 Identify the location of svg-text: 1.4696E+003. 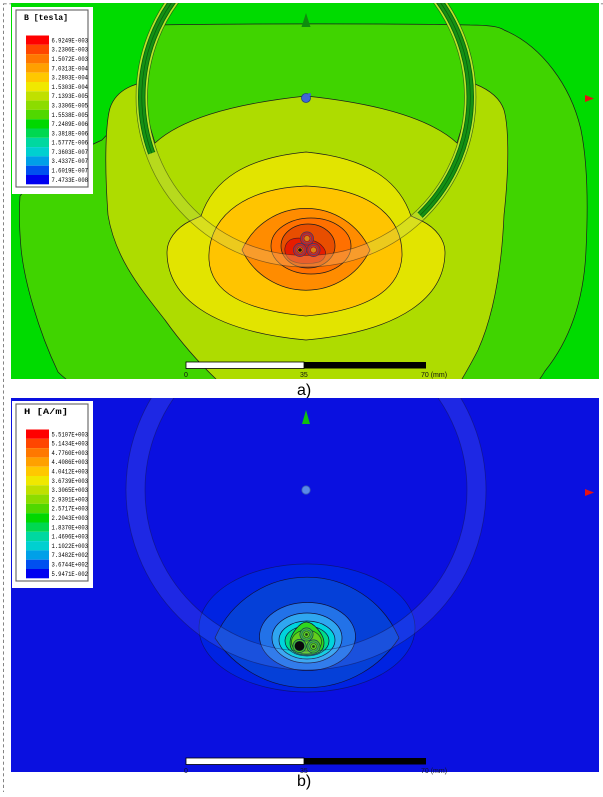
(70, 537).